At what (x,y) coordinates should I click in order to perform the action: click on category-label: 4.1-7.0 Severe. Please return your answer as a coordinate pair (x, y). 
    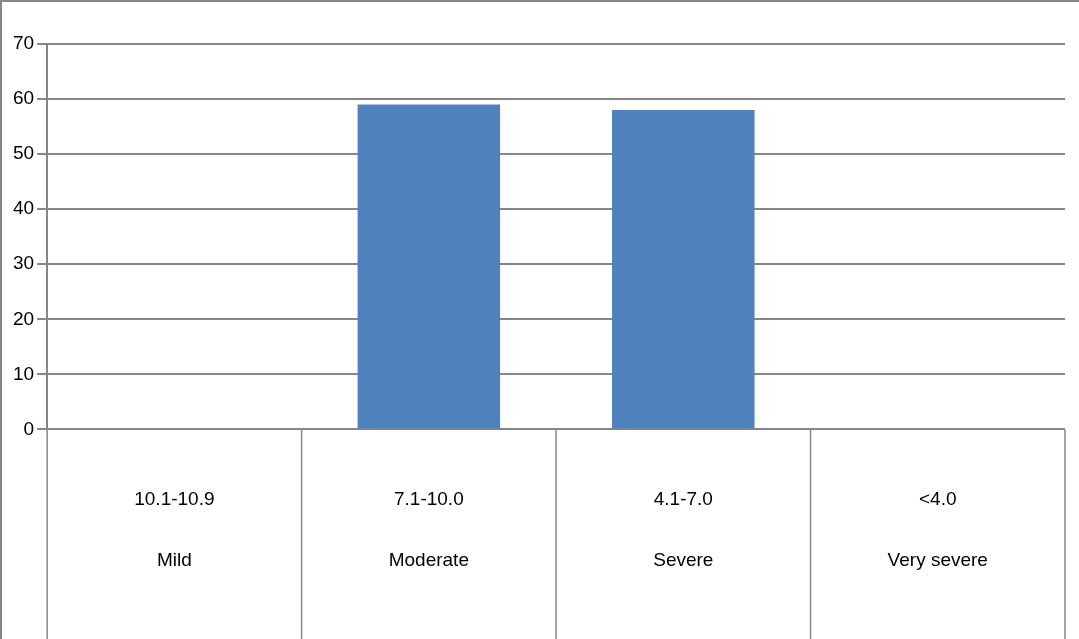
    Looking at the image, I should click on (683, 529).